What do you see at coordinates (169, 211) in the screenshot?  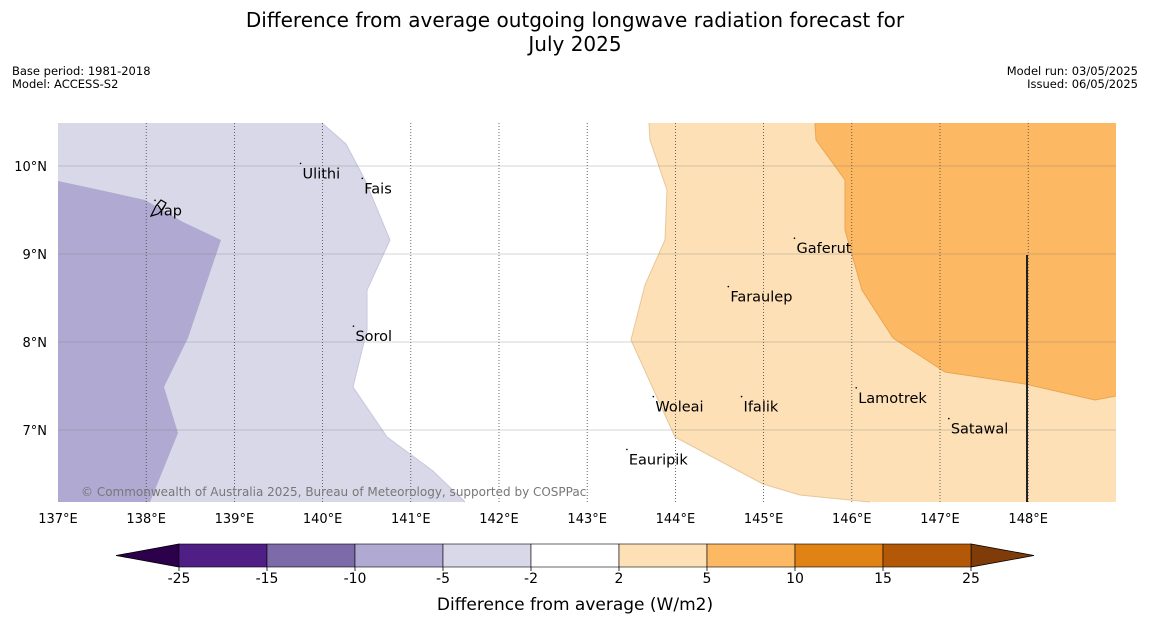 I see `place-label: Yap` at bounding box center [169, 211].